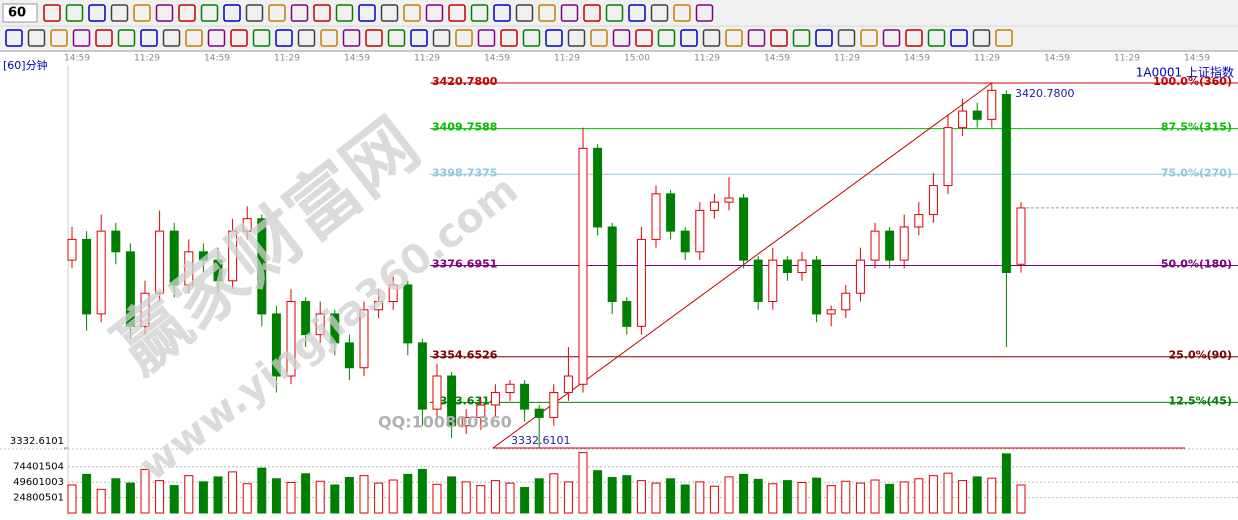 This screenshot has width=1238, height=520. I want to click on fib-ratio-label: 12.5%(45), so click(1200, 400).